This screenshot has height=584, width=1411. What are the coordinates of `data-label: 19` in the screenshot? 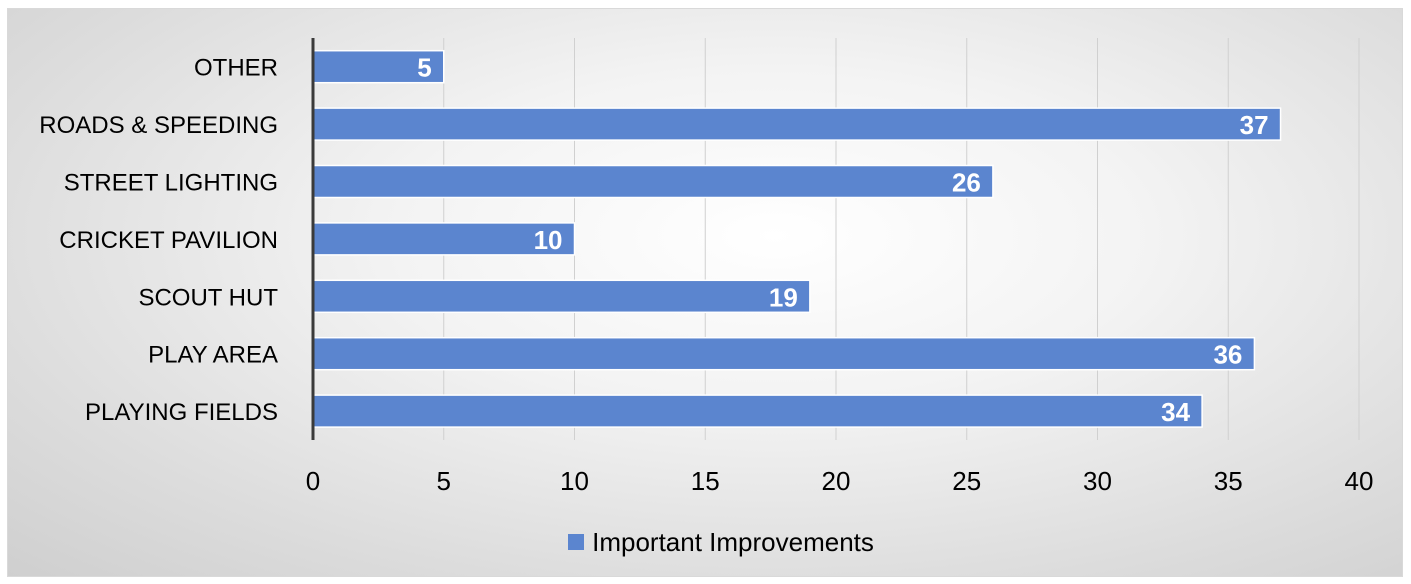 It's located at (783, 297).